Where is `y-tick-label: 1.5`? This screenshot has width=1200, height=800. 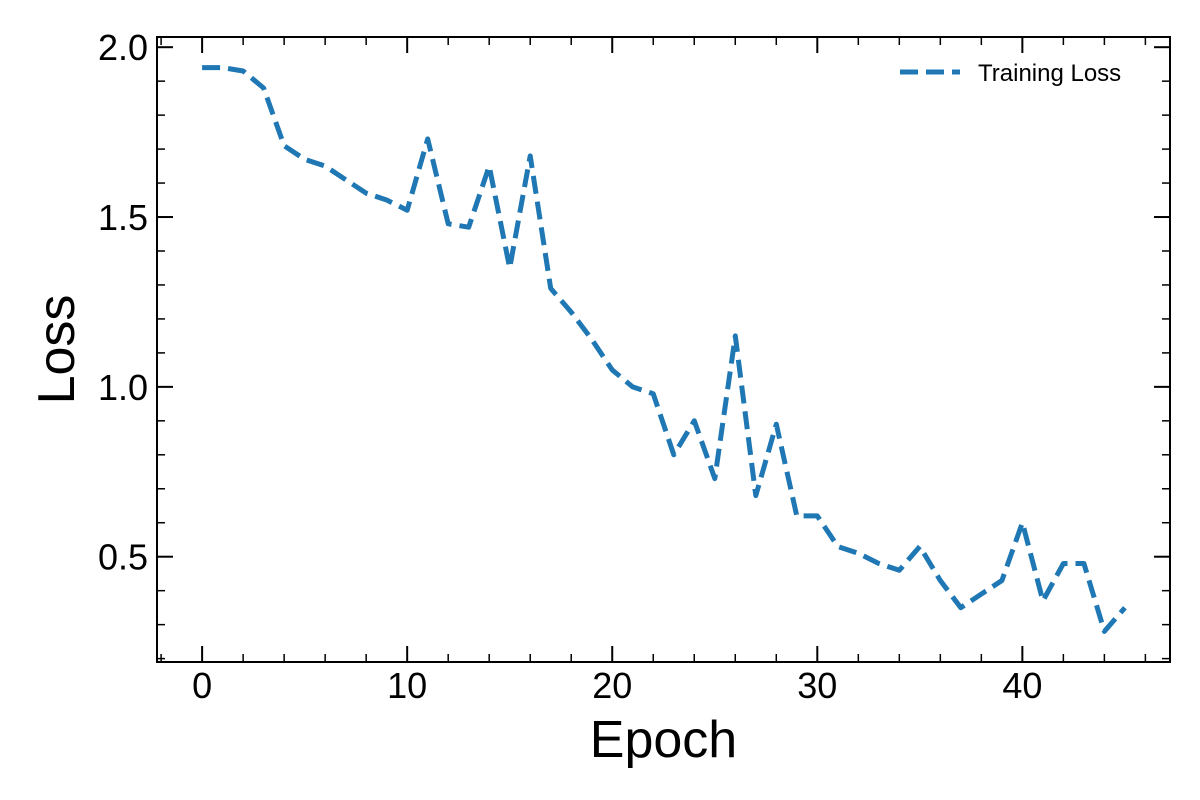 y-tick-label: 1.5 is located at coordinates (123, 217).